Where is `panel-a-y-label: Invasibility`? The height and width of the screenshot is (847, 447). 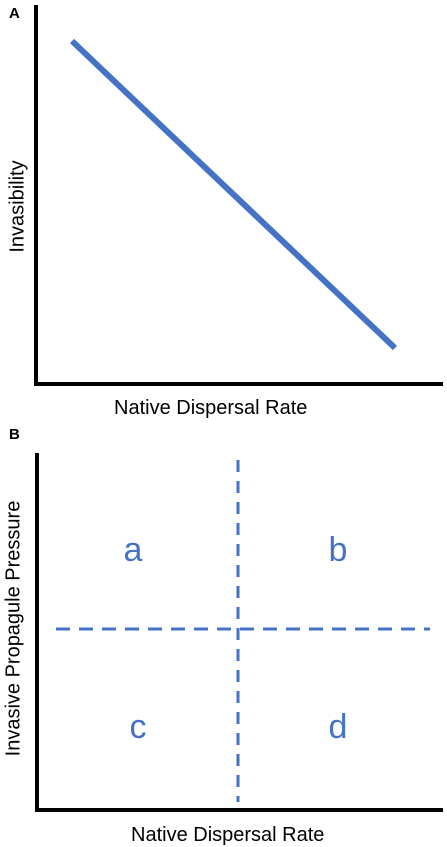 panel-a-y-label: Invasibility is located at coordinates (17, 206).